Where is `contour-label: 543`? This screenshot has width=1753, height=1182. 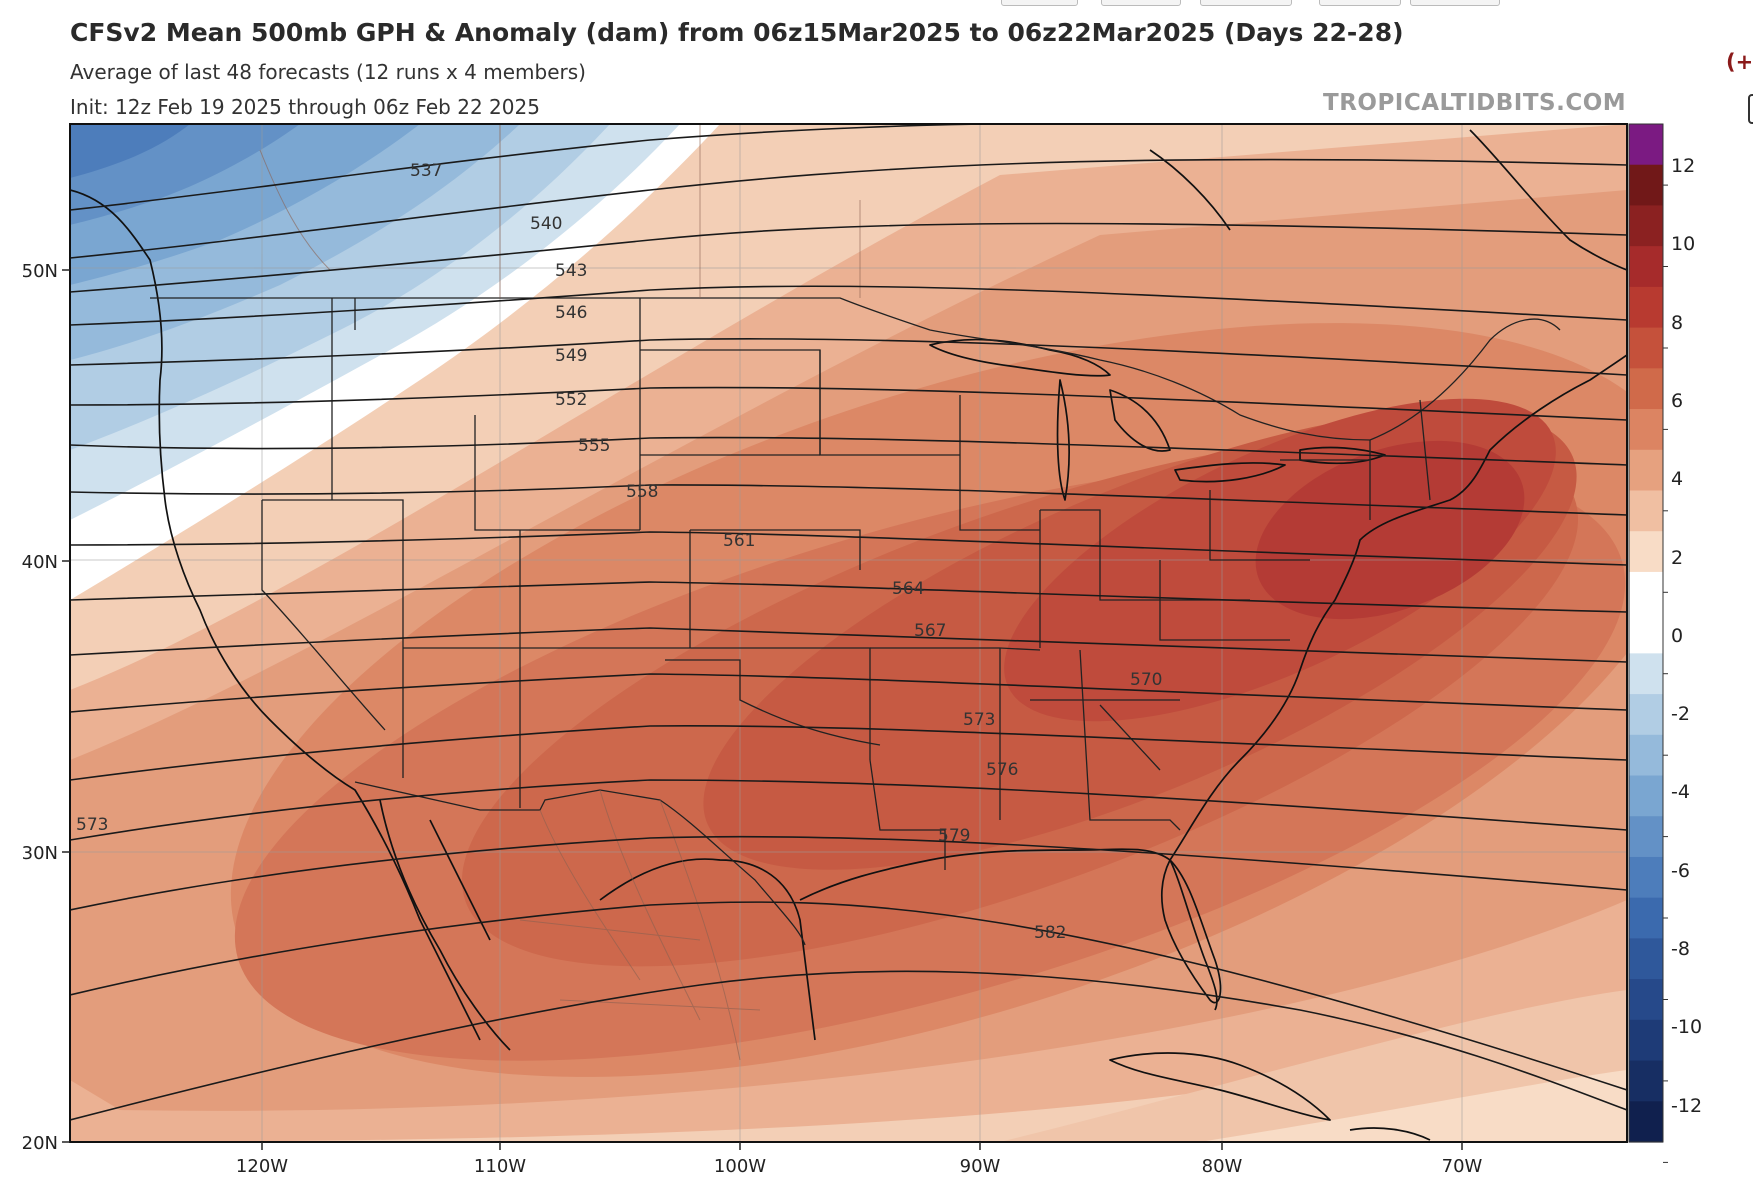
contour-label: 543 is located at coordinates (571, 271).